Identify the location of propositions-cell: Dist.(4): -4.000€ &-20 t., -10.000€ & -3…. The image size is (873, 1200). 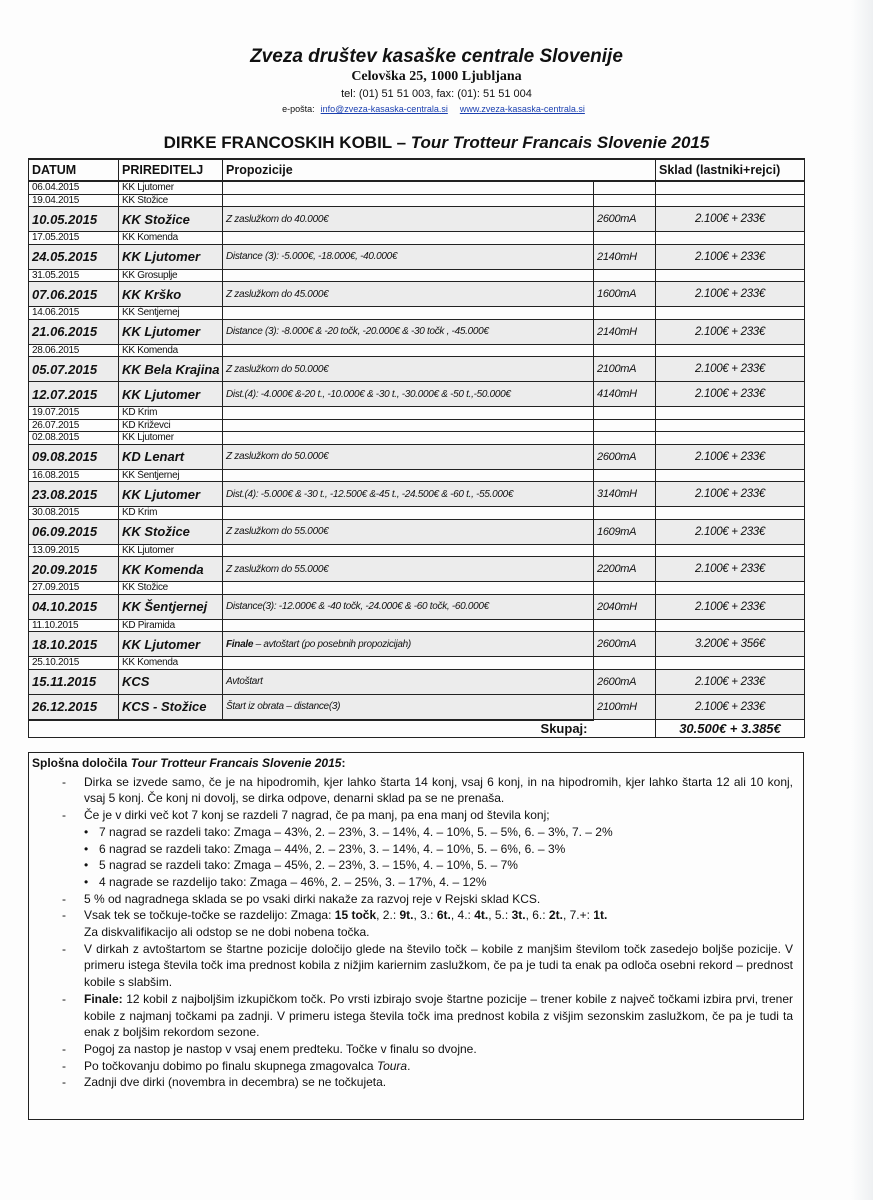
(408, 394).